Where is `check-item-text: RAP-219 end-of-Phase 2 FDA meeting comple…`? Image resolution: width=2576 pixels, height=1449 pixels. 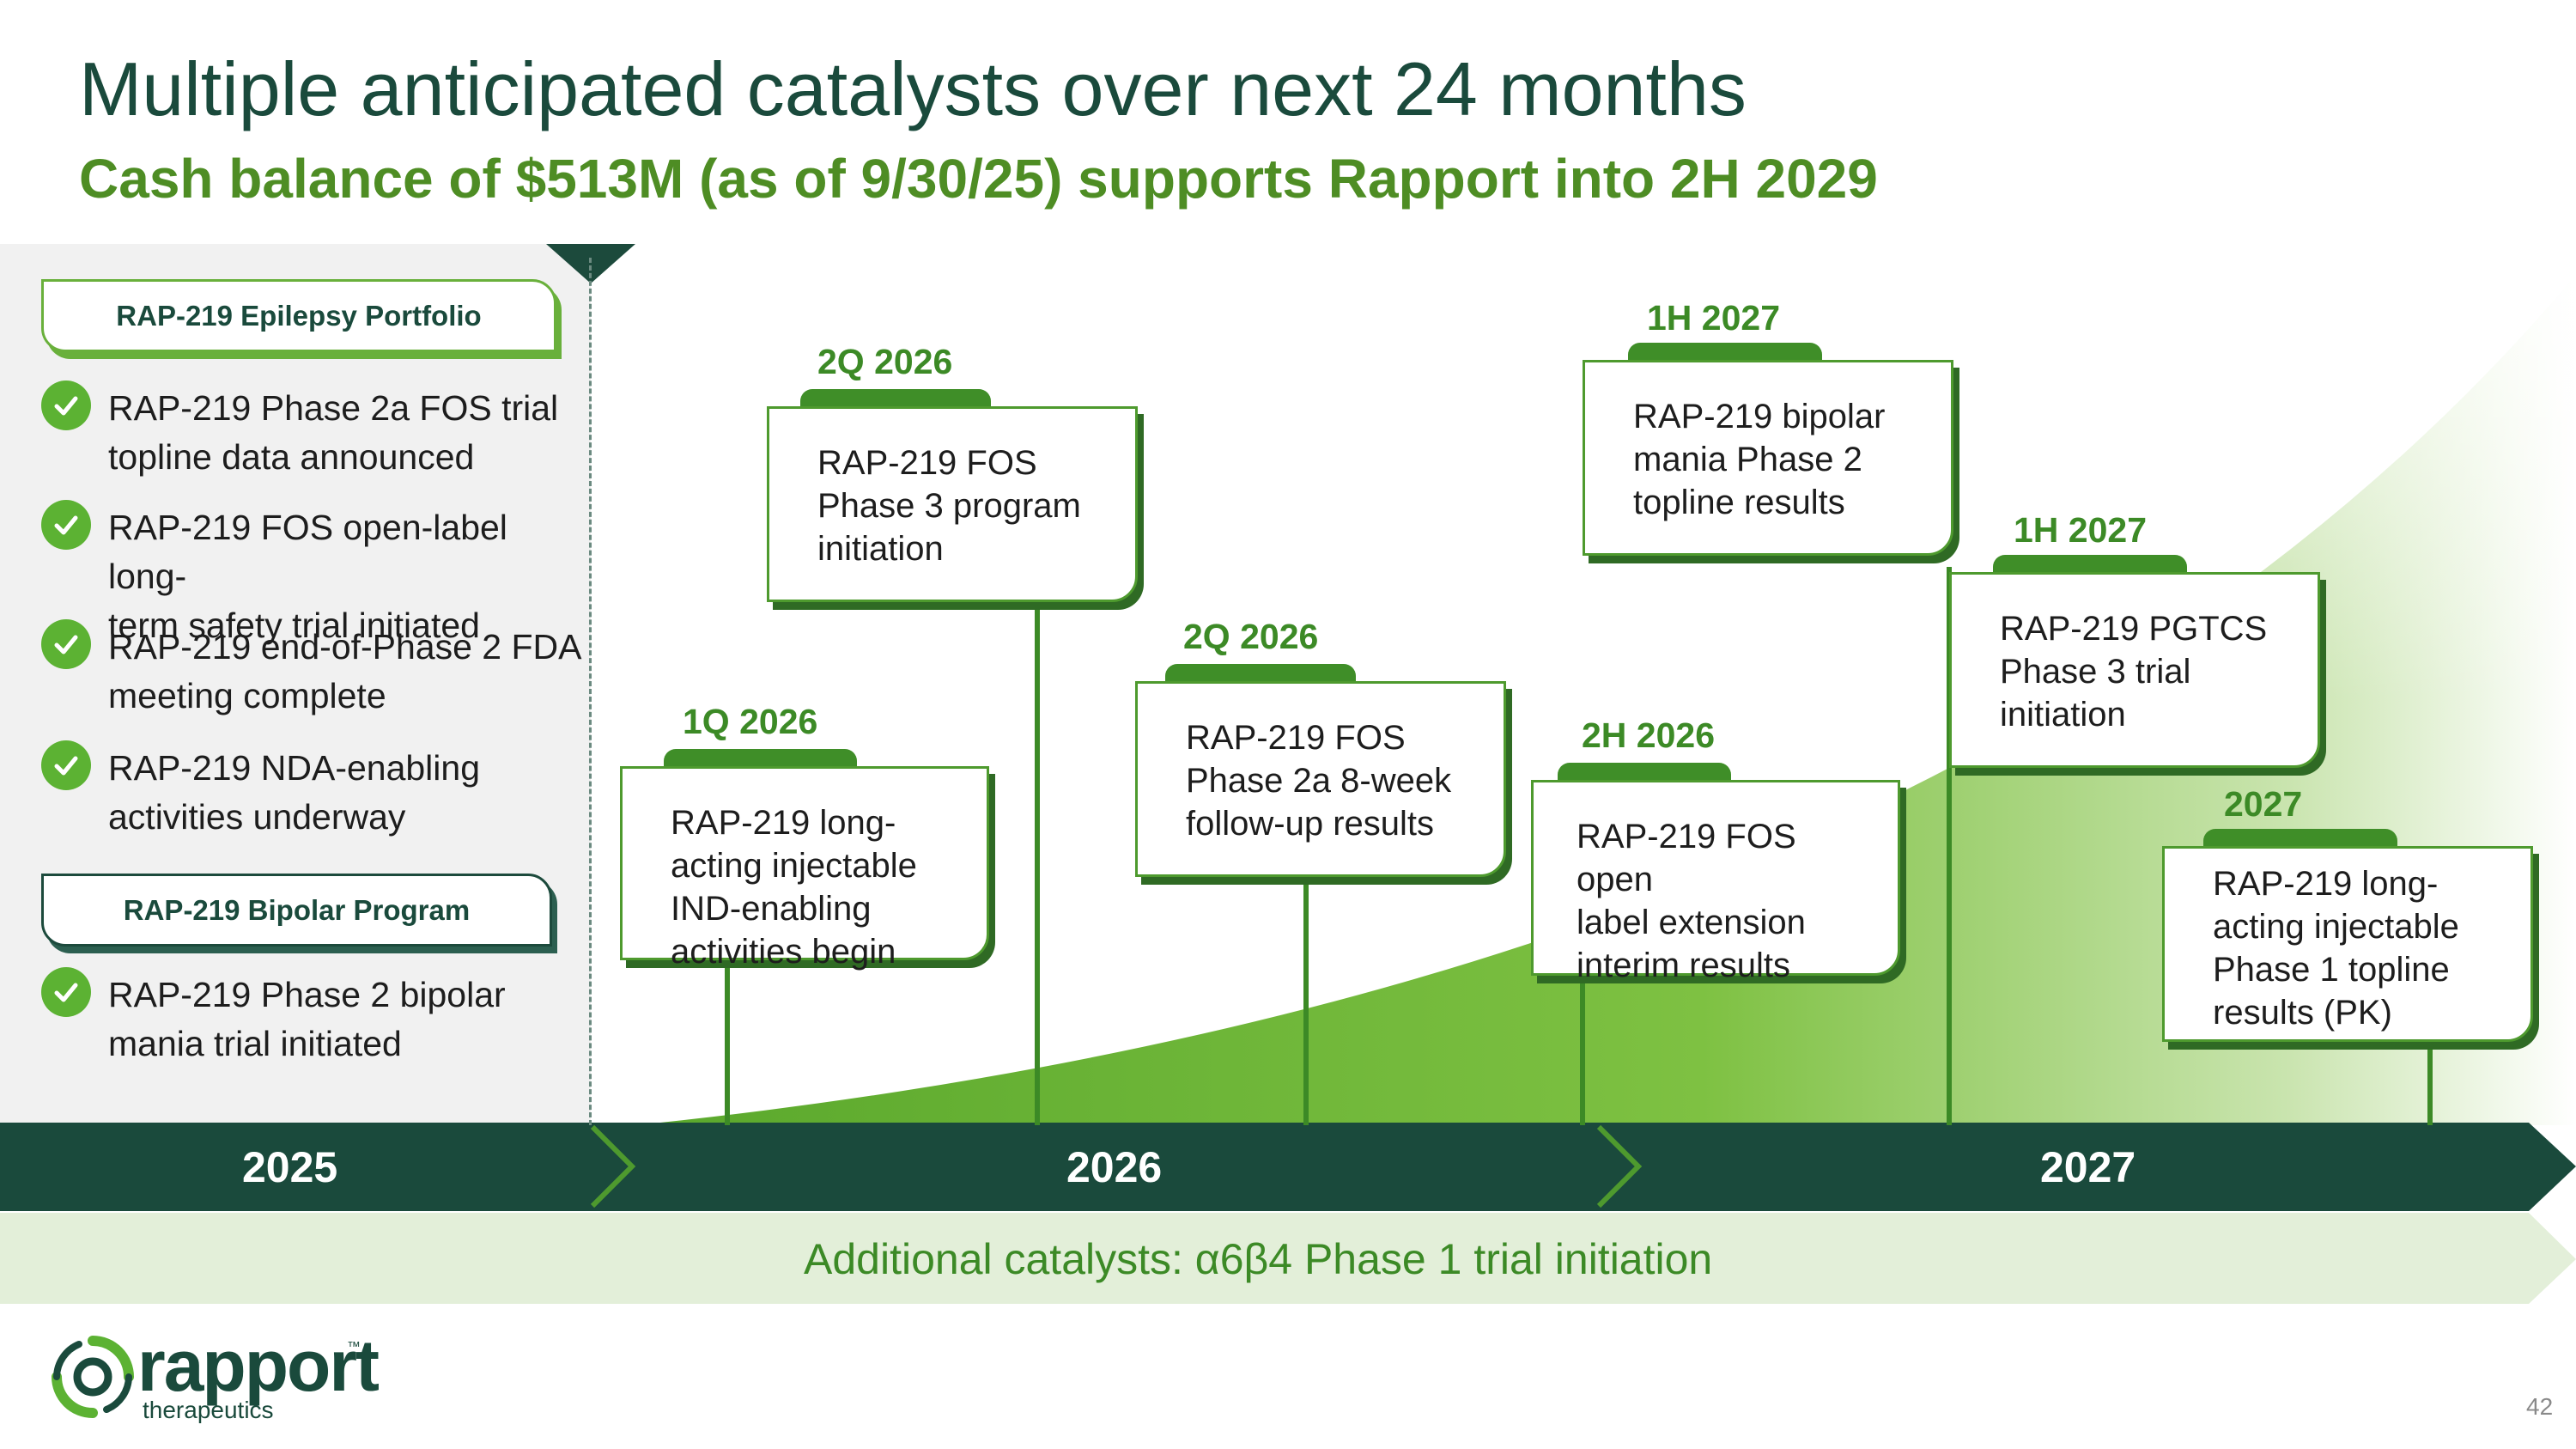
check-item-text: RAP-219 end-of-Phase 2 FDA meeting comple… is located at coordinates (345, 671).